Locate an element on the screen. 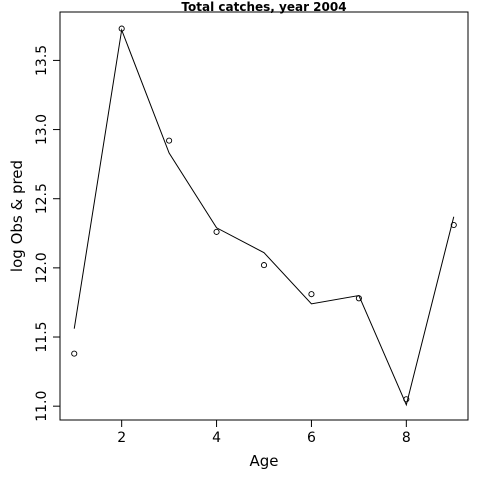 The width and height of the screenshot is (480, 480). x-axis-label: Age is located at coordinates (263, 461).